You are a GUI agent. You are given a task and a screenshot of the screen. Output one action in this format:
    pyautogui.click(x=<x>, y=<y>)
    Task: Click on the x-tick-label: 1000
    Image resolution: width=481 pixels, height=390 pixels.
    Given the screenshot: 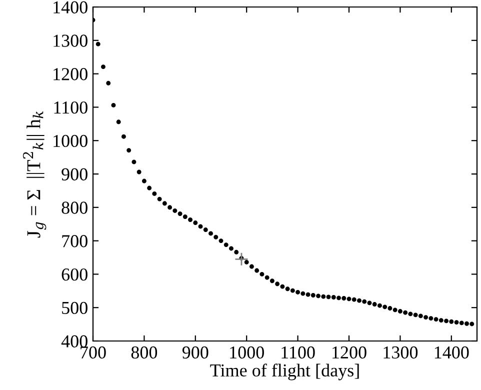 What is the action you would take?
    pyautogui.click(x=247, y=352)
    